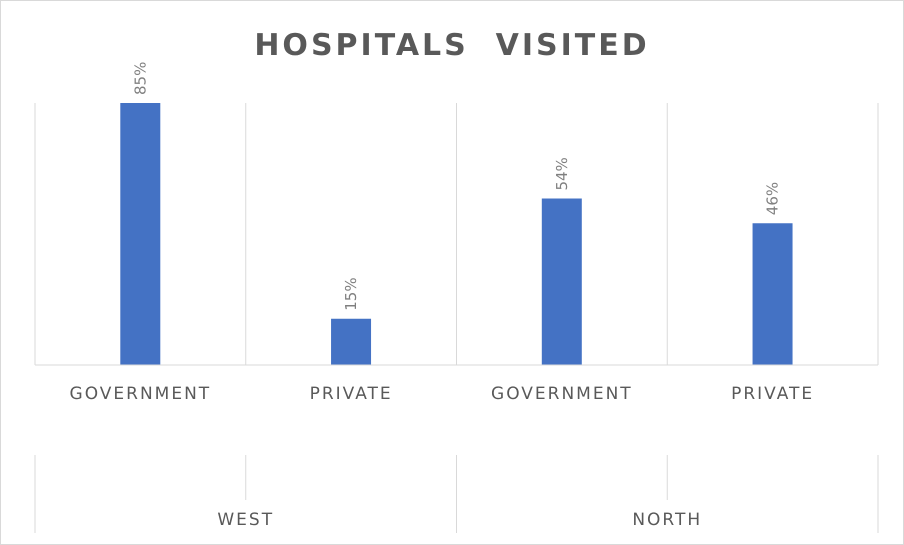 The width and height of the screenshot is (904, 545). What do you see at coordinates (667, 520) in the screenshot?
I see `text: NORTH` at bounding box center [667, 520].